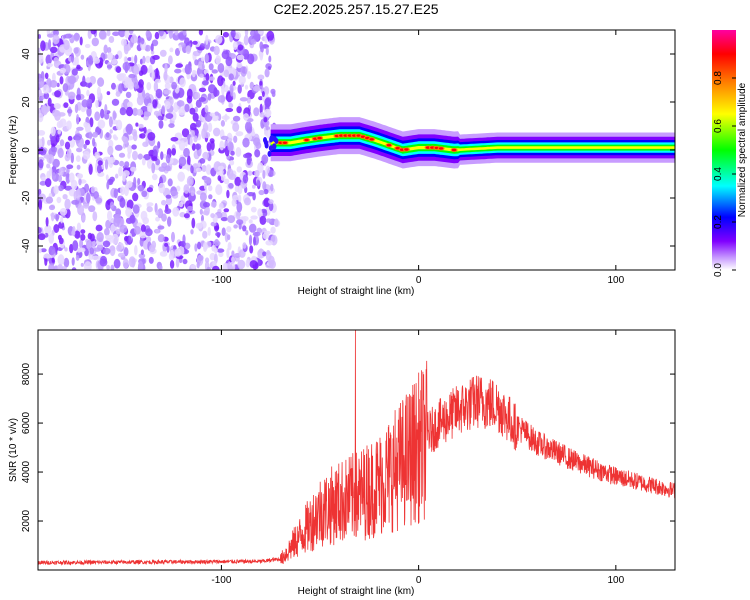  What do you see at coordinates (718, 174) in the screenshot?
I see `colorbar-tick-label: 0.4` at bounding box center [718, 174].